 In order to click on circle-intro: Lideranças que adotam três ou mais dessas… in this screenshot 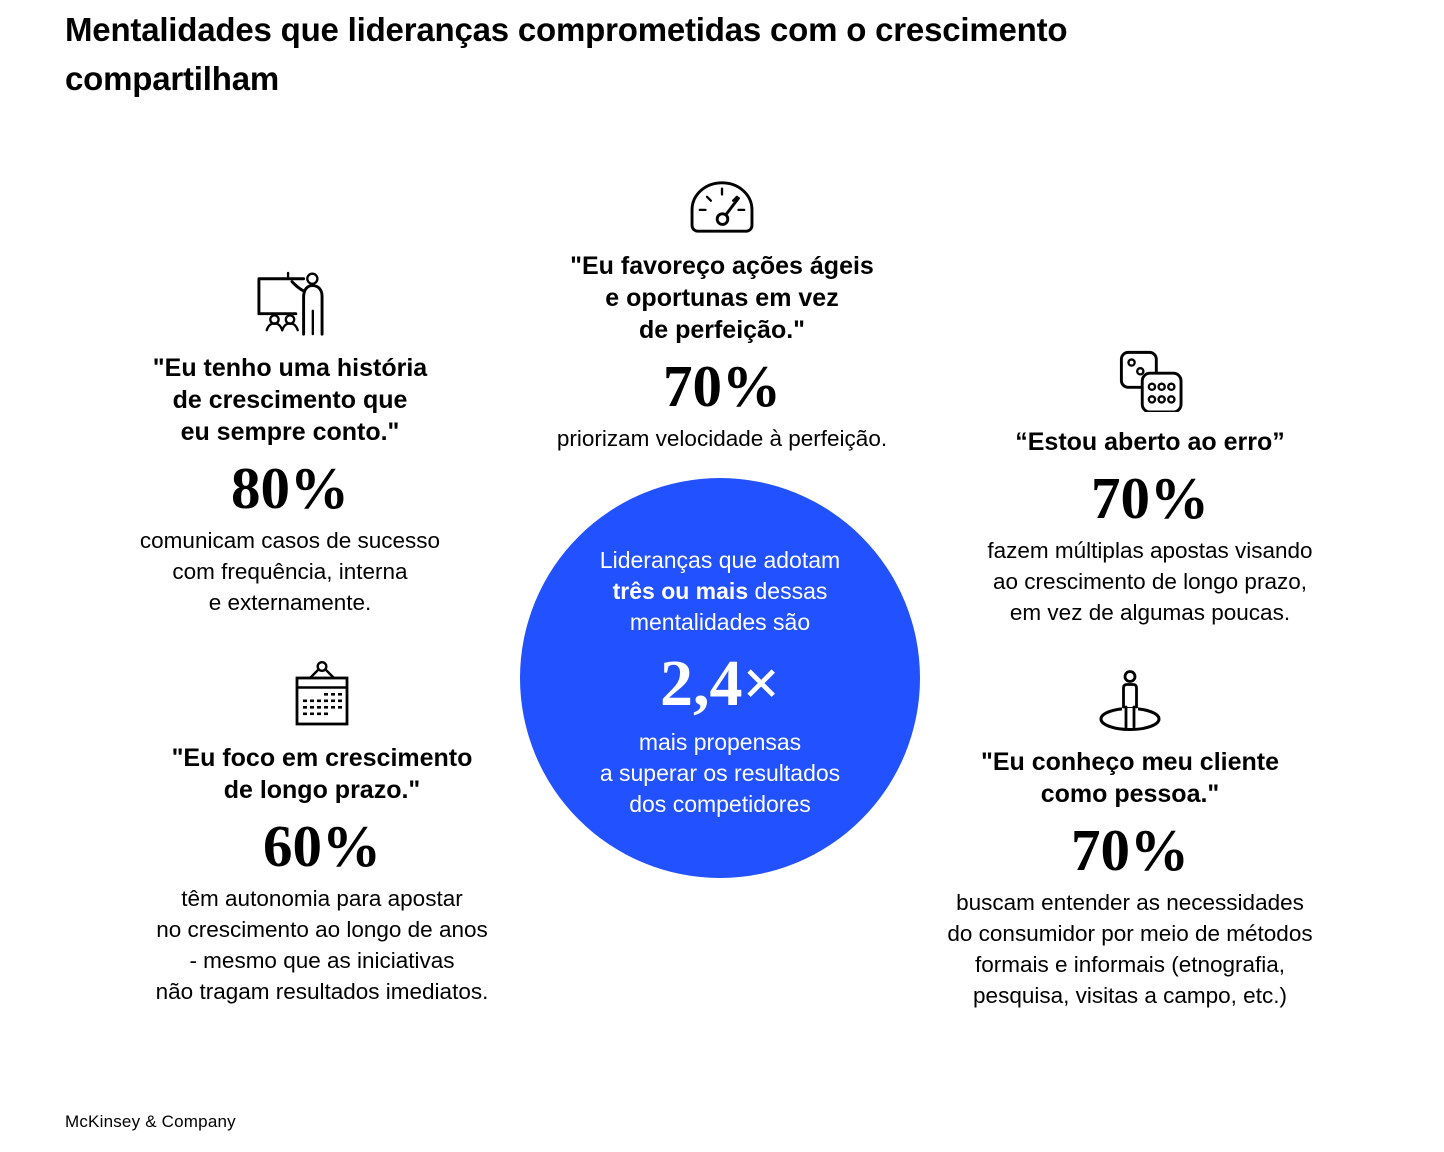, I will do `click(720, 591)`.